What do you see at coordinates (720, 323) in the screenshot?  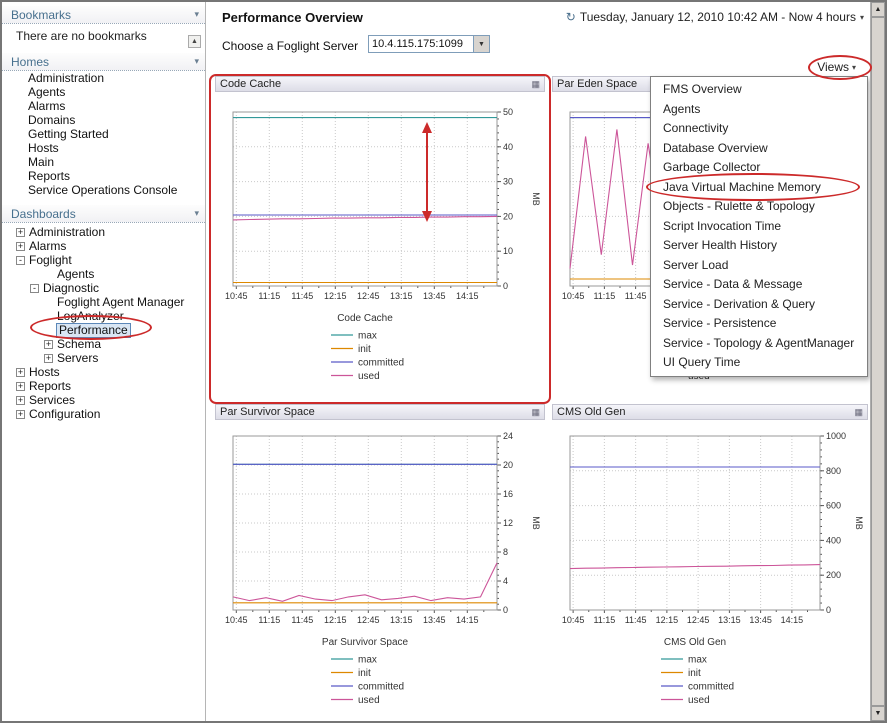 I see `views-menu-item-service-persistence: Service - Persistence` at bounding box center [720, 323].